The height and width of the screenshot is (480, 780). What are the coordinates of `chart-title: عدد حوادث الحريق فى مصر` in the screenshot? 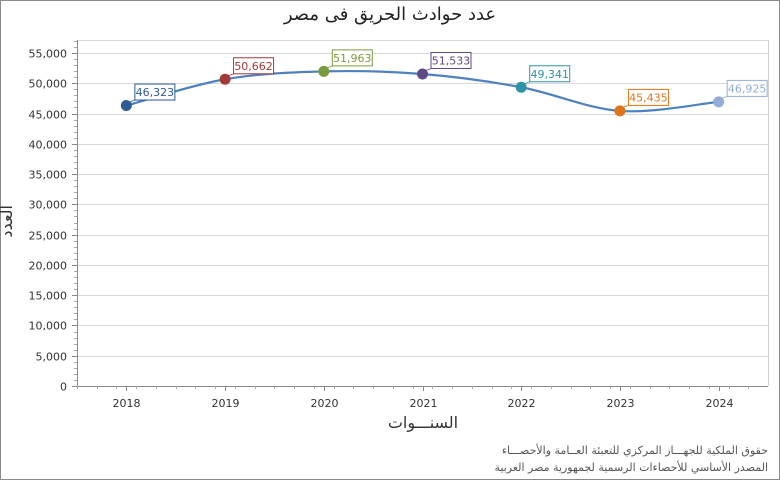 It's located at (390, 14).